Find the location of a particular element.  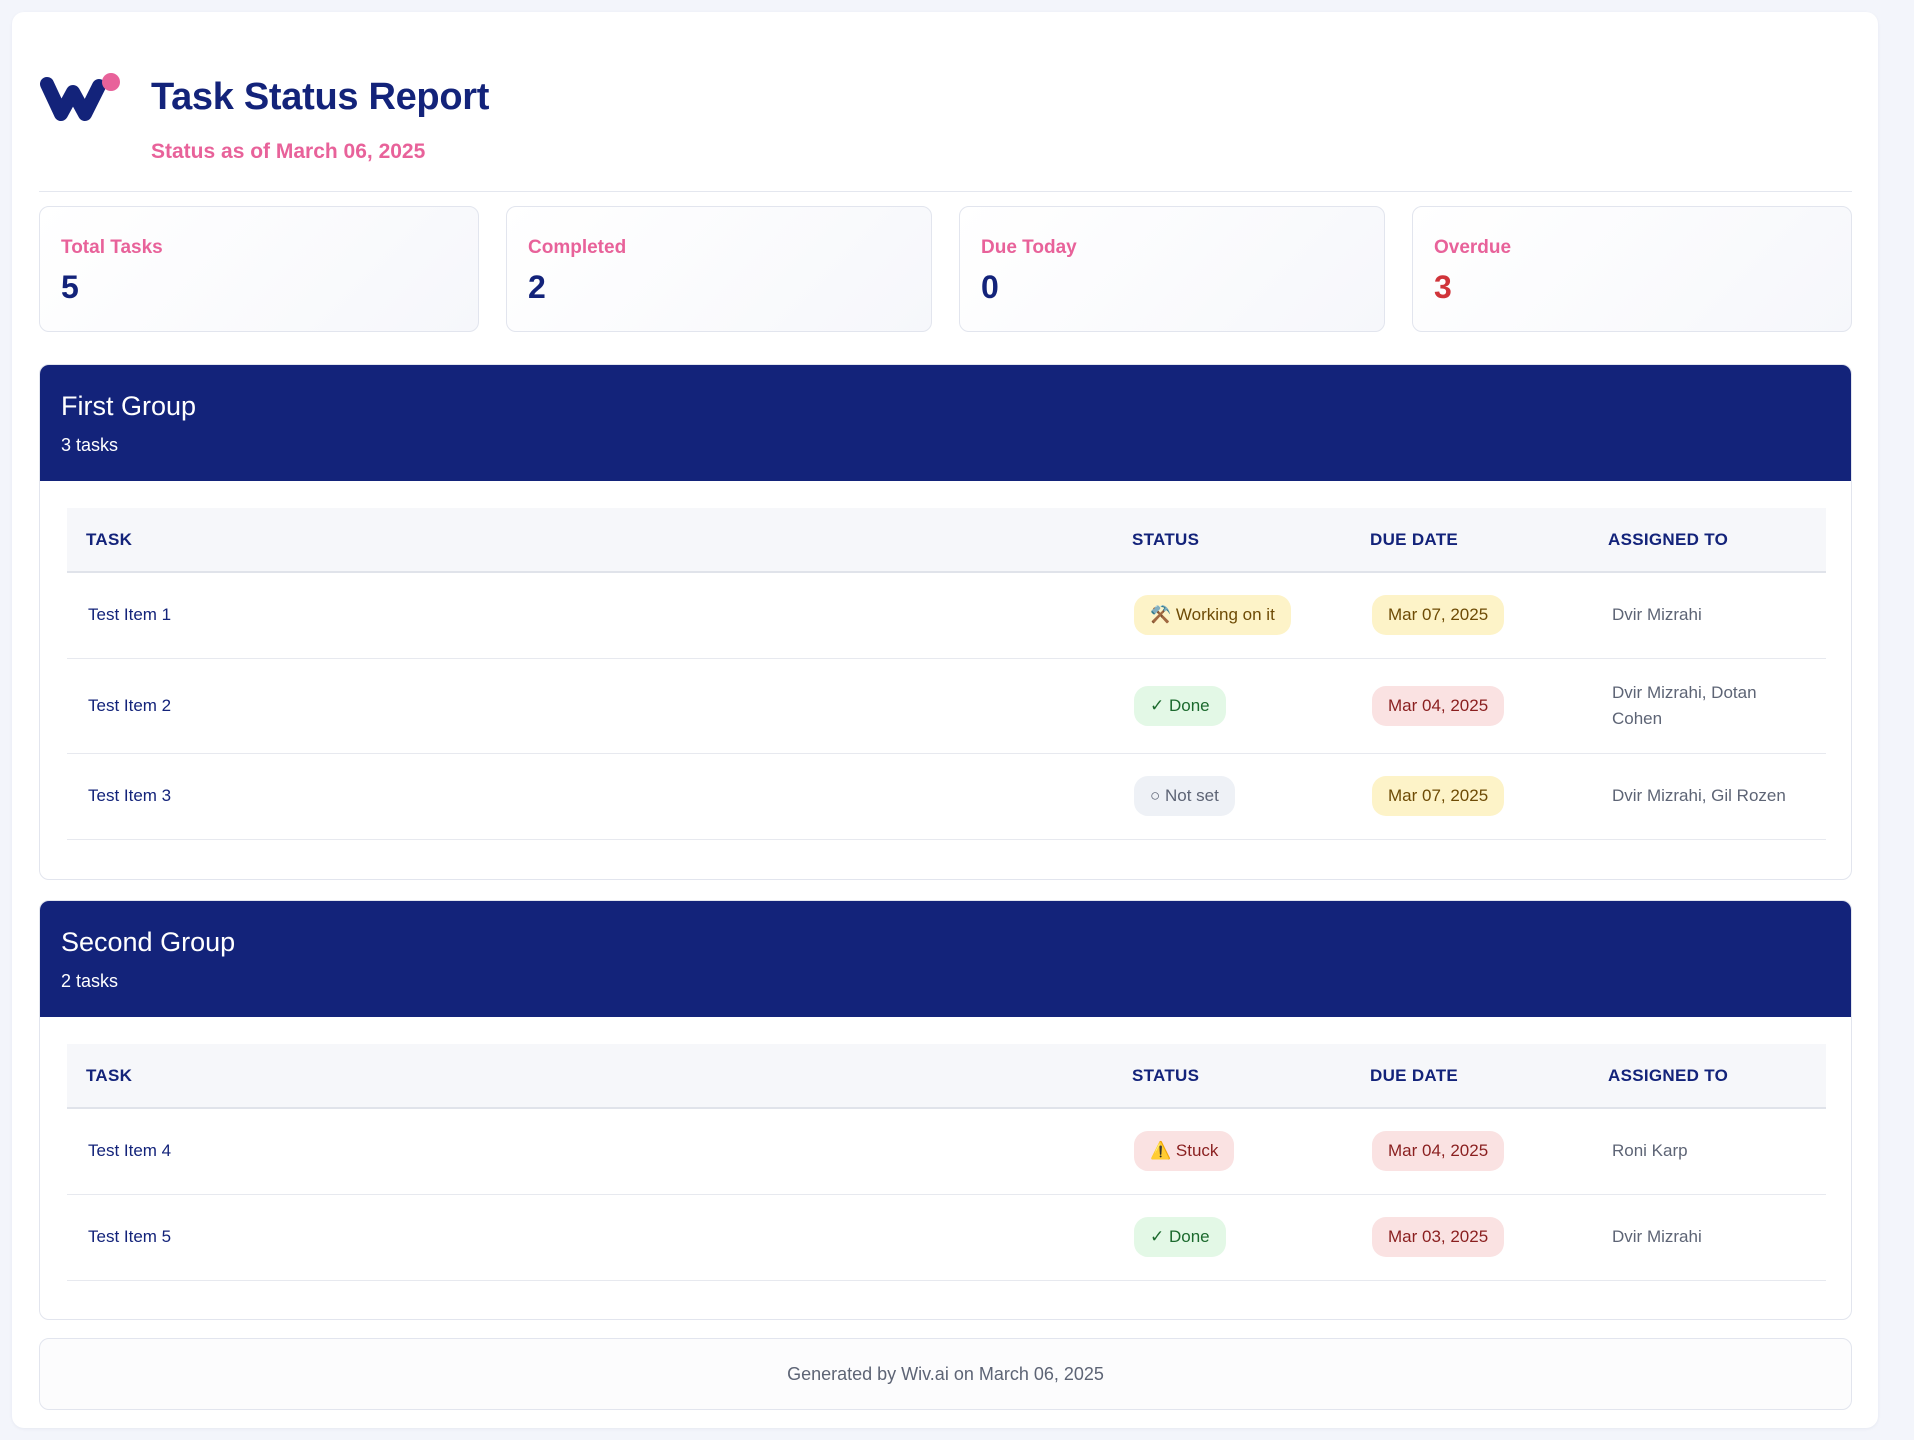

due-date-badge: Mar 03, 2025 is located at coordinates (1438, 1237).